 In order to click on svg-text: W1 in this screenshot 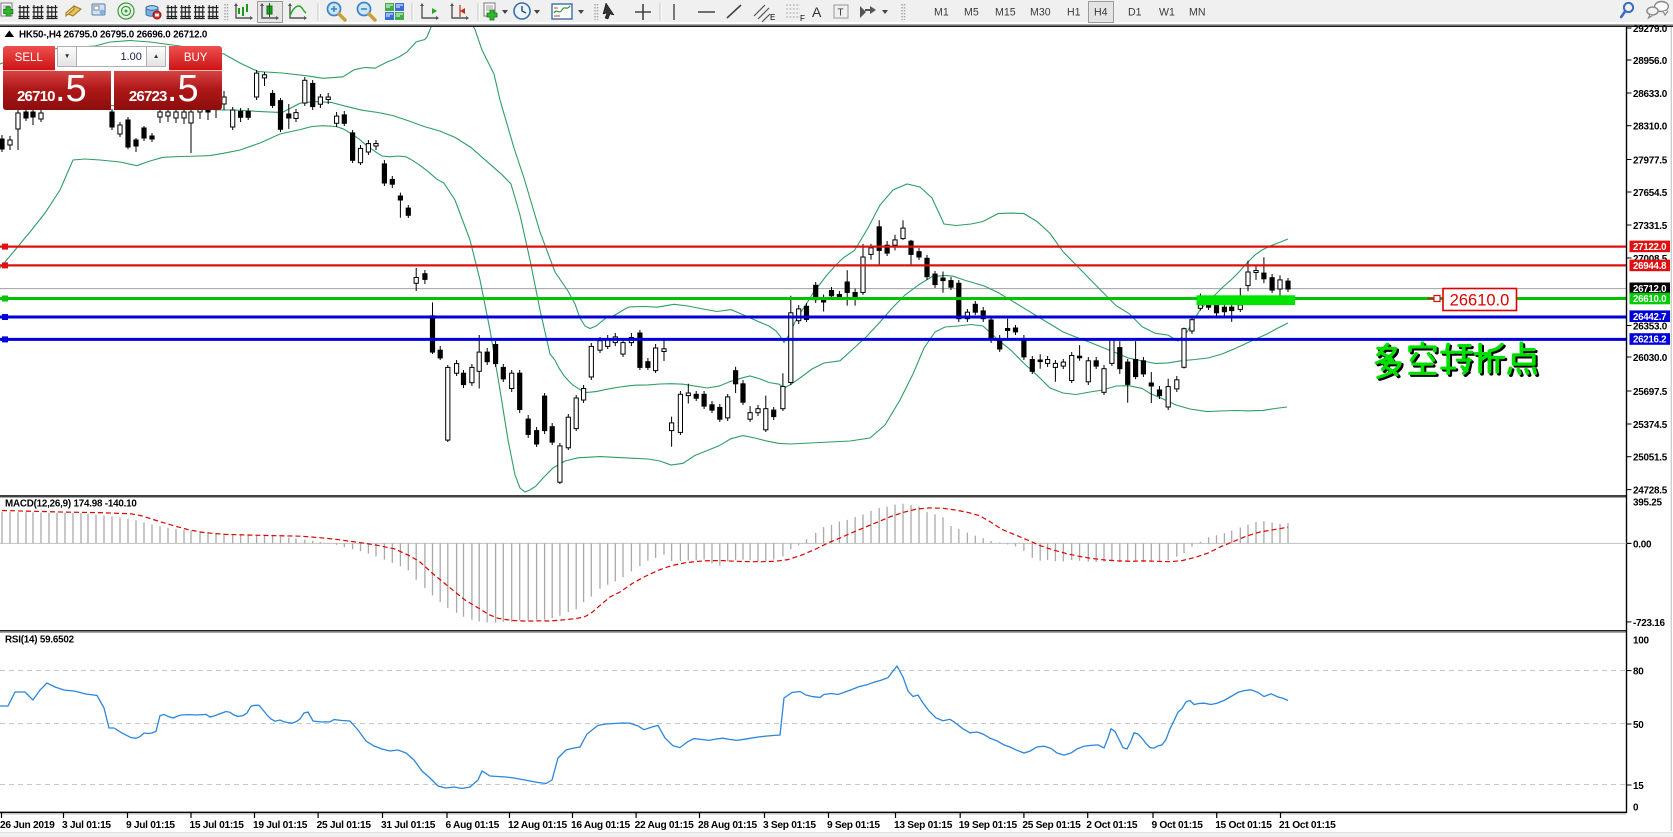, I will do `click(1167, 13)`.